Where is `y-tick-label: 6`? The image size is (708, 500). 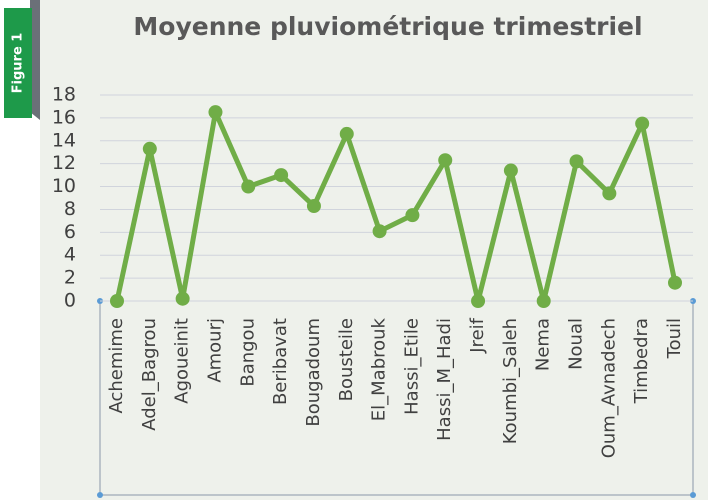
y-tick-label: 6 is located at coordinates (70, 232).